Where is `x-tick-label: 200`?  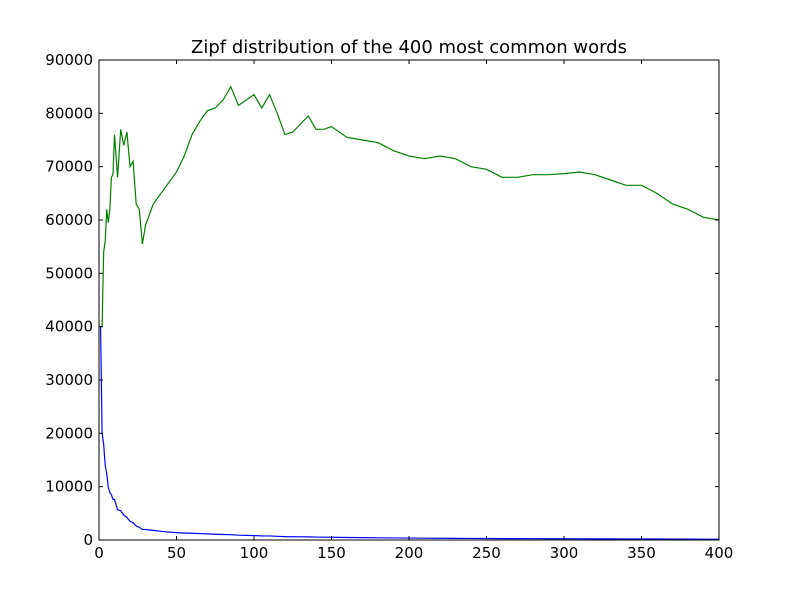
x-tick-label: 200 is located at coordinates (409, 553).